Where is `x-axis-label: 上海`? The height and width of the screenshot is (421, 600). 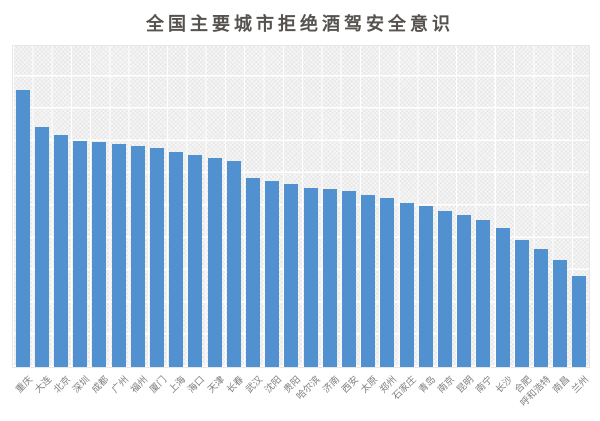
x-axis-label: 上海 is located at coordinates (178, 385).